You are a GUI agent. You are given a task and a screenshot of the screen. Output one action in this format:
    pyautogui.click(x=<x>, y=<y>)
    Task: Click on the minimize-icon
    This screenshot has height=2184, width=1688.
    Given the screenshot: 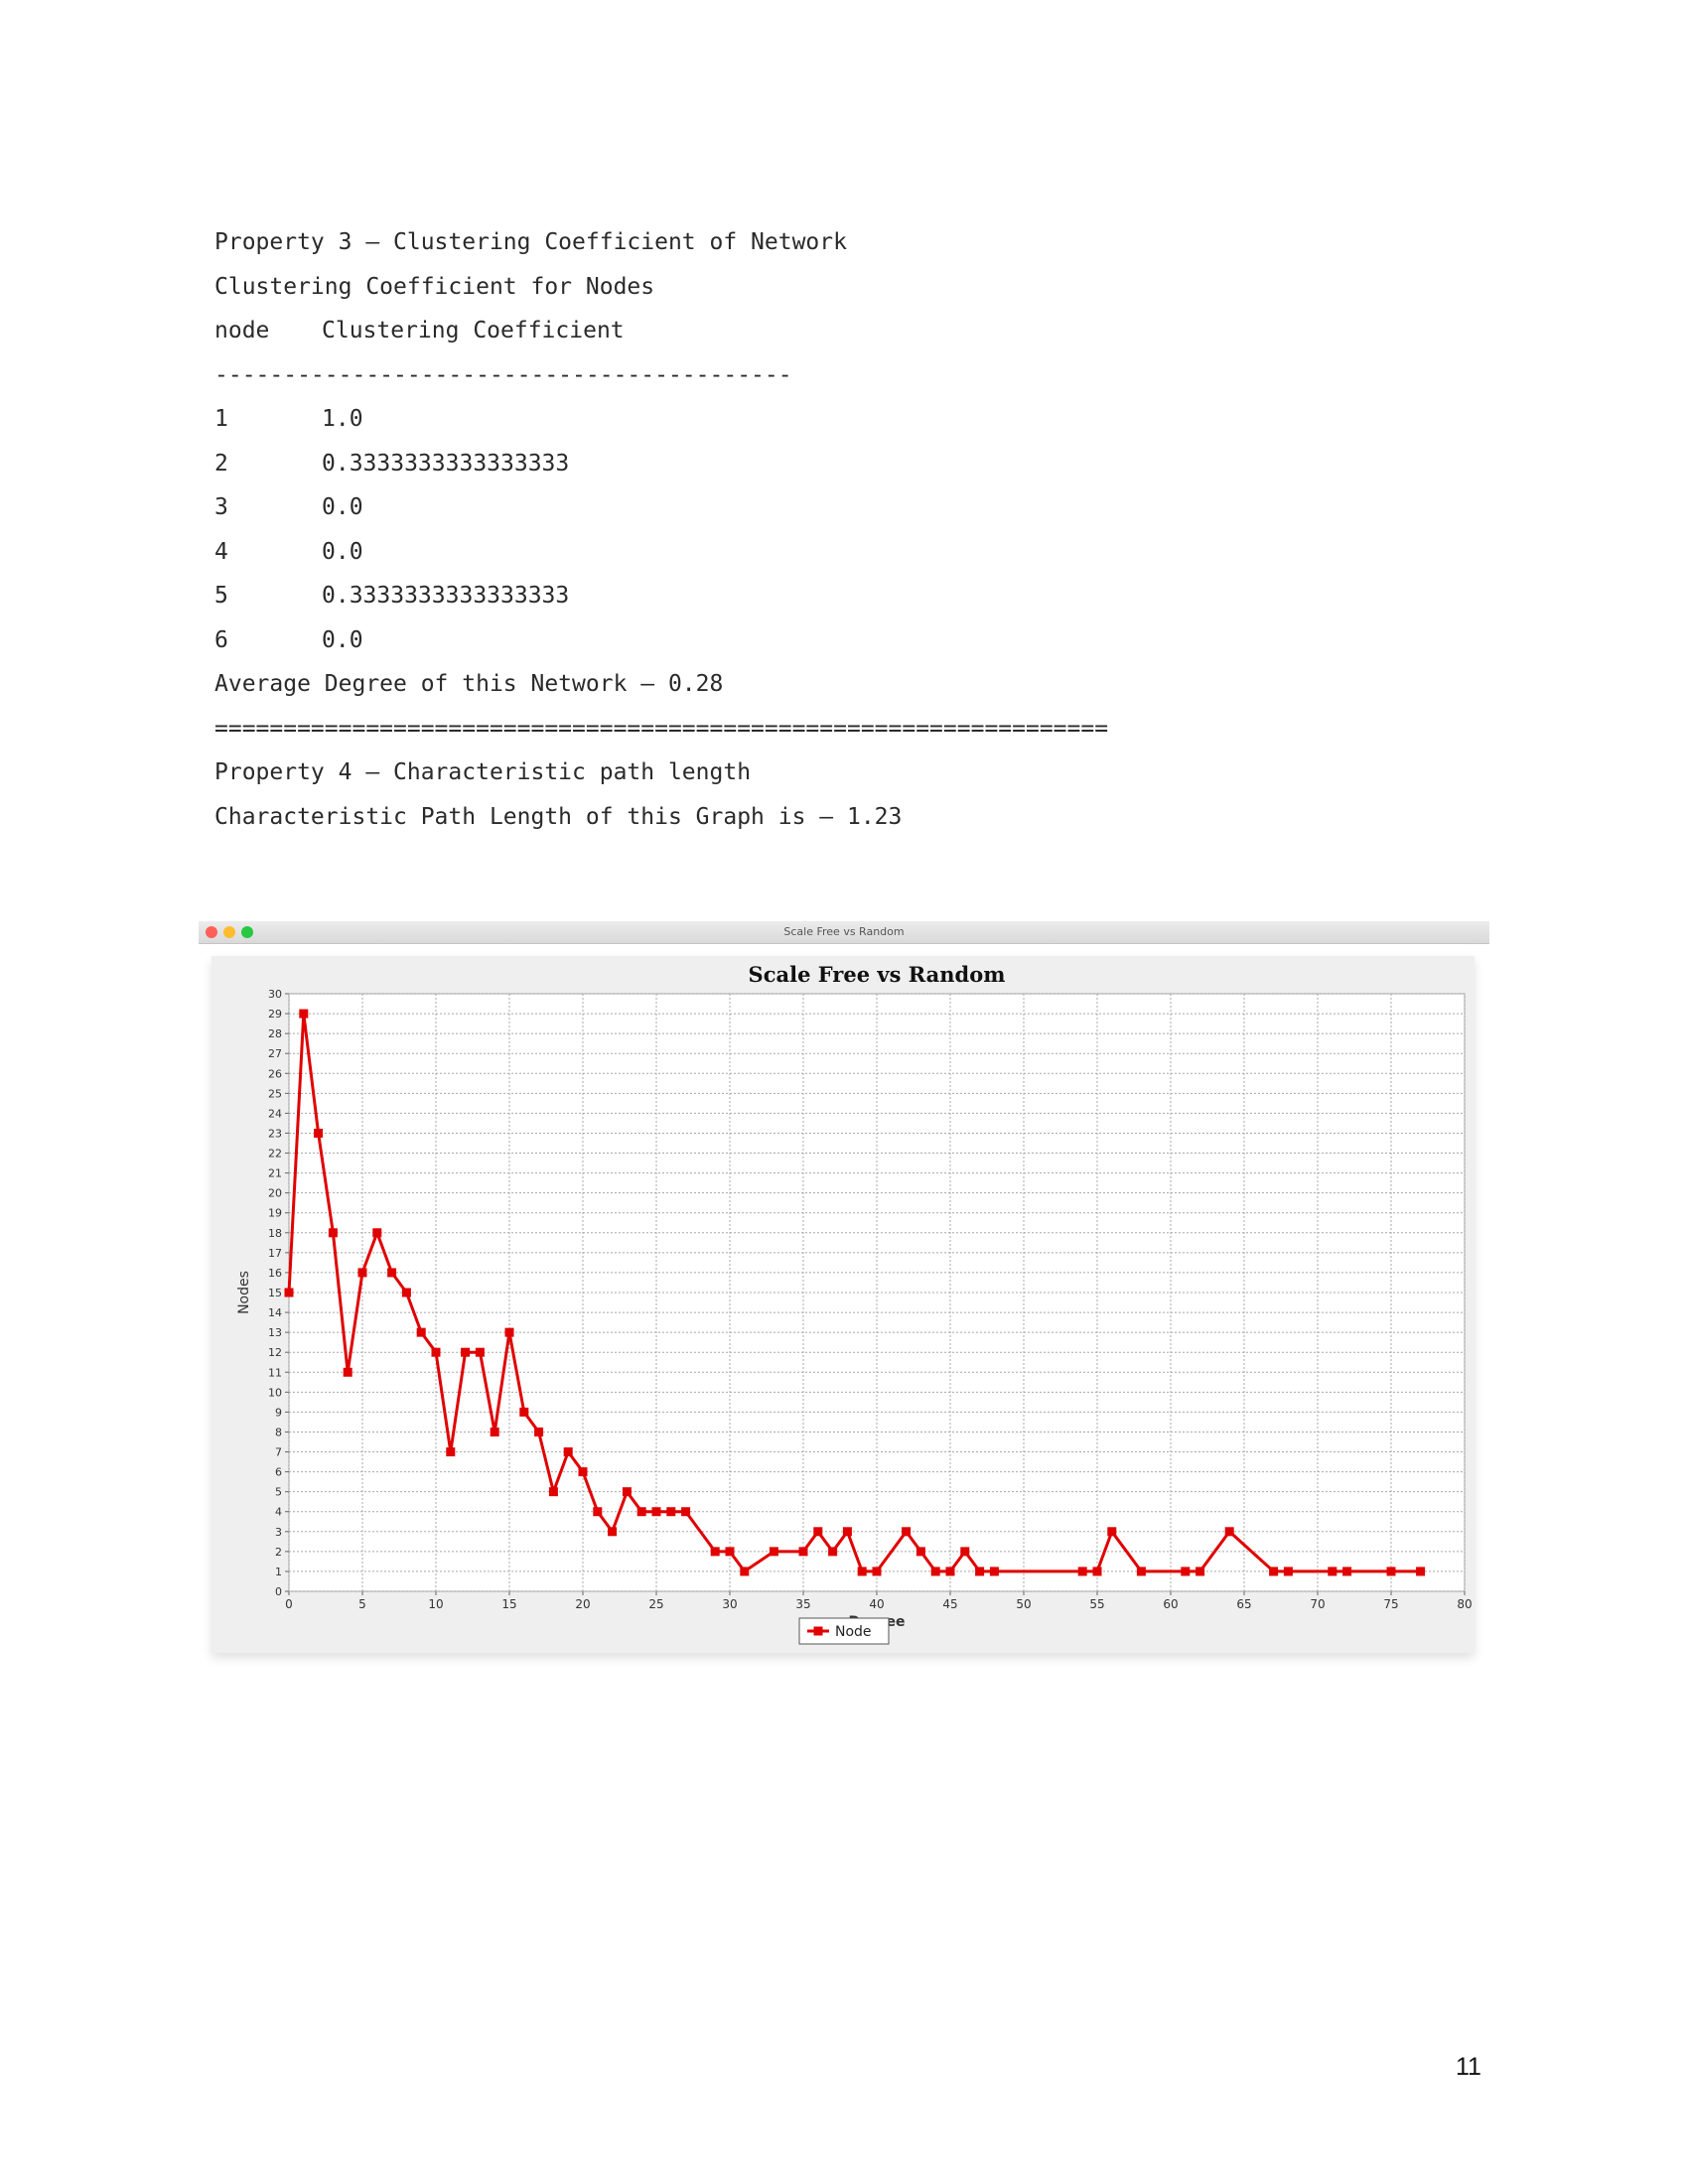 What is the action you would take?
    pyautogui.click(x=229, y=932)
    